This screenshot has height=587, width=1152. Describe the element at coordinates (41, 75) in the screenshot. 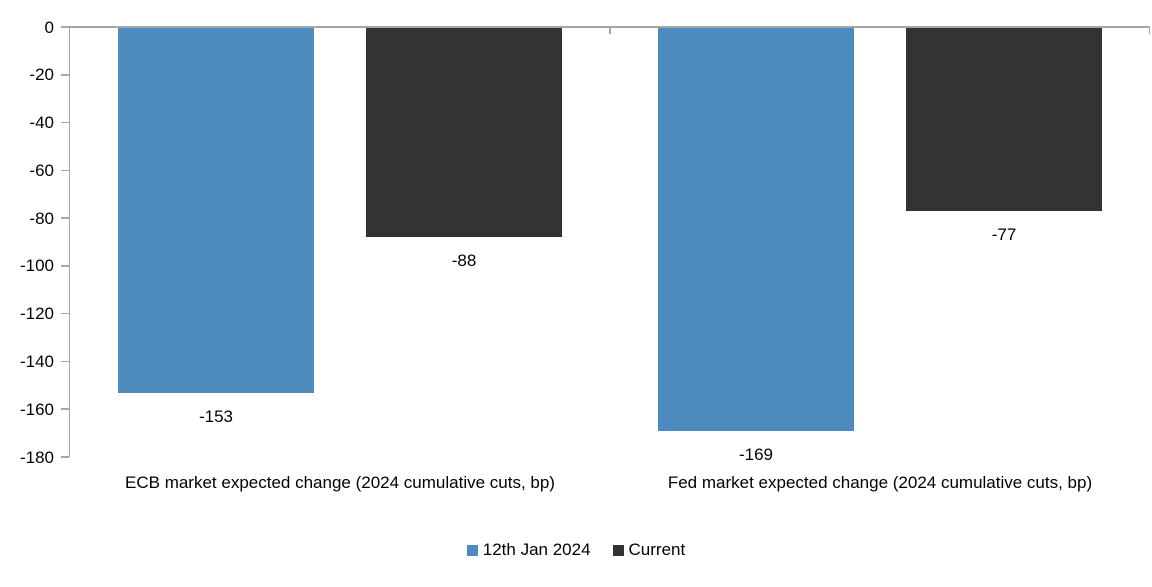

I see `y-axis-tick-label: -20` at that location.